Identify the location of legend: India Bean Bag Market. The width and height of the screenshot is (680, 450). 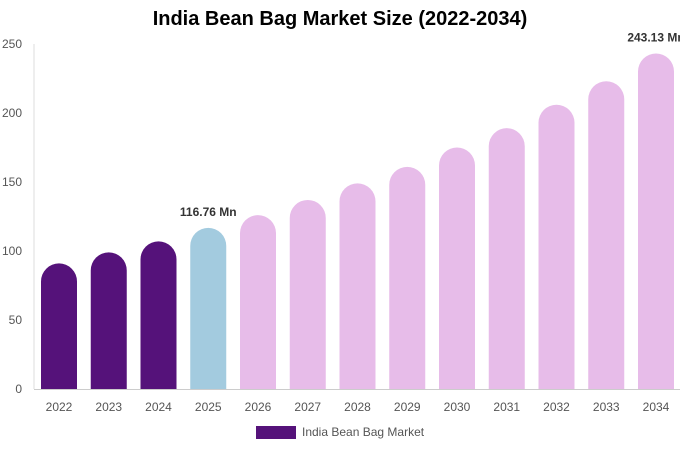
(340, 432).